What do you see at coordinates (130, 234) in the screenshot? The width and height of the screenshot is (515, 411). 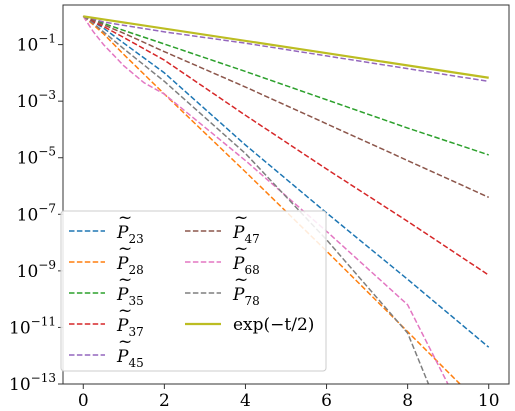 I see `legend-label-0: P23` at bounding box center [130, 234].